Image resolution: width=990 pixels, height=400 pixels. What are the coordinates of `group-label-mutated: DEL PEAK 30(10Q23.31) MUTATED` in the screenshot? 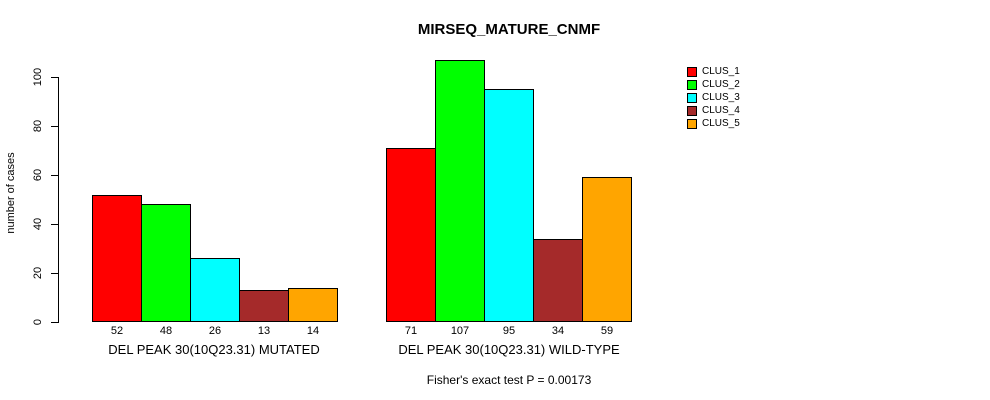 It's located at (214, 349).